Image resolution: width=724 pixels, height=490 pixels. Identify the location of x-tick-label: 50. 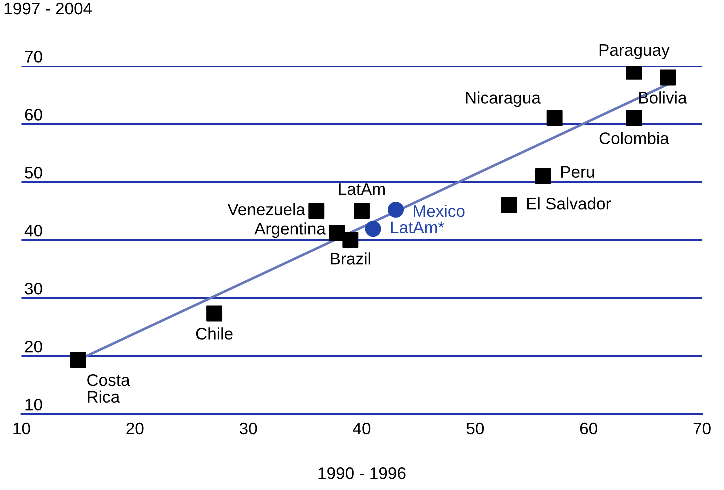
(475, 428).